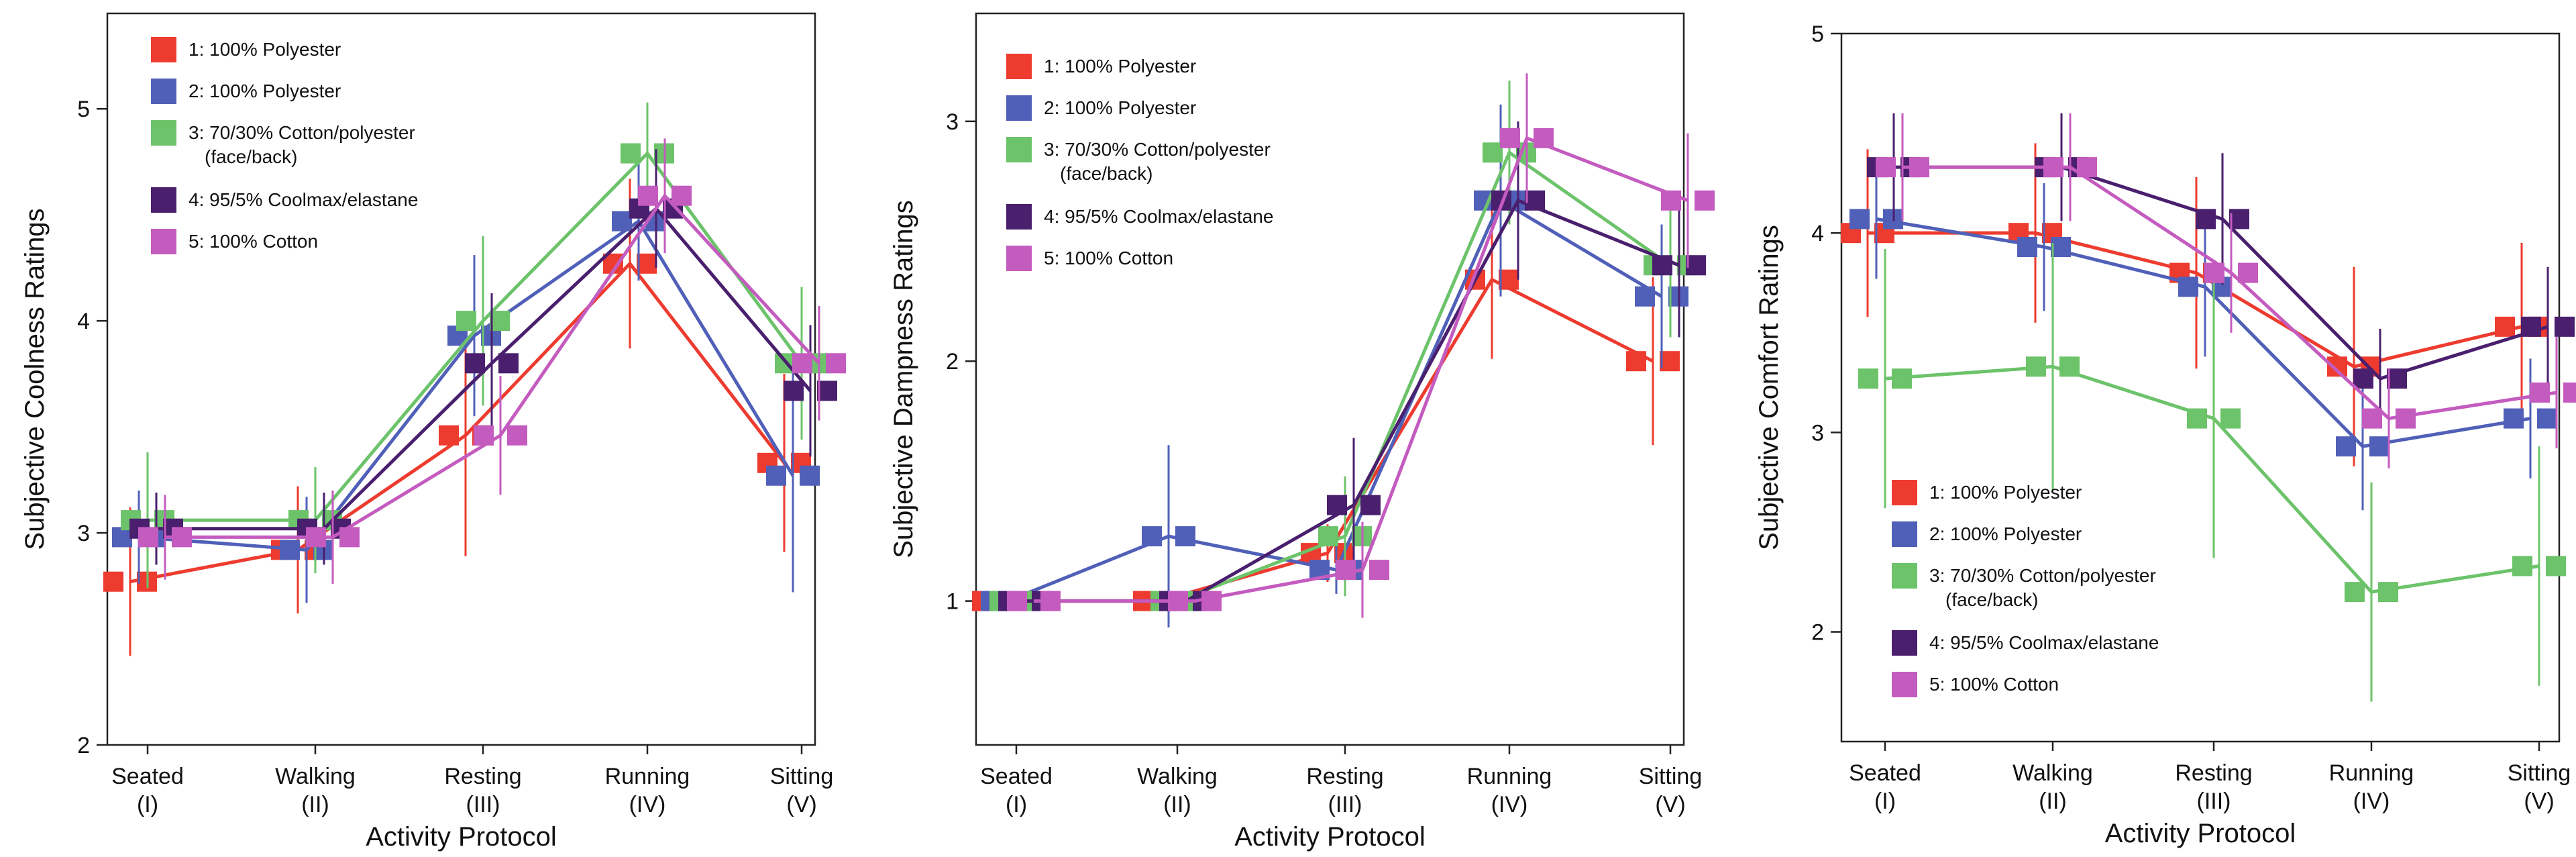 The image size is (2576, 857). Describe the element at coordinates (147, 777) in the screenshot. I see `chart1-x-tick-label-0: Seated` at that location.